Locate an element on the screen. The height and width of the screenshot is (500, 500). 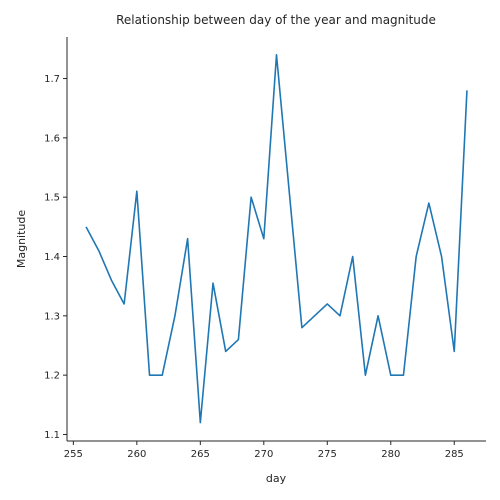
x-tick-label: 260 is located at coordinates (136, 454).